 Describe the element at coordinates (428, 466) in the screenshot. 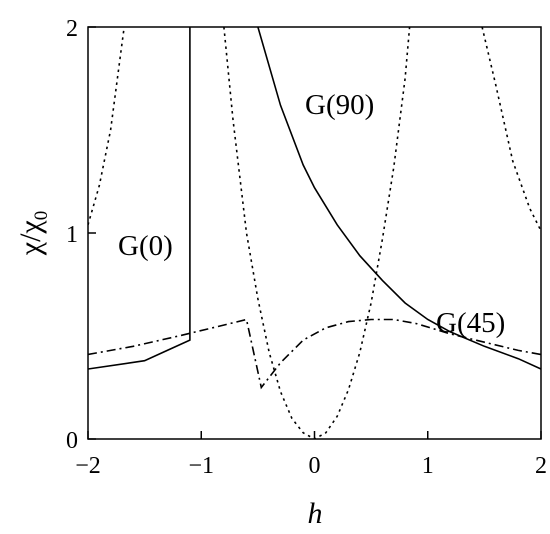

I see `x-tick-label: 1` at that location.